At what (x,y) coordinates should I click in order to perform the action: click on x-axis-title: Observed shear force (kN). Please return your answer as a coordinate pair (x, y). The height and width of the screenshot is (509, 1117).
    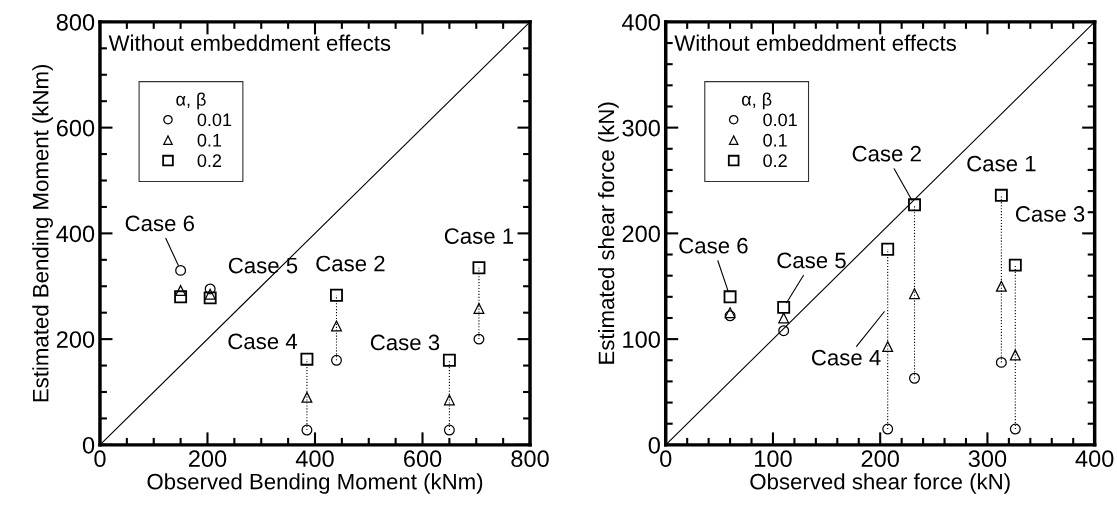
    Looking at the image, I should click on (880, 483).